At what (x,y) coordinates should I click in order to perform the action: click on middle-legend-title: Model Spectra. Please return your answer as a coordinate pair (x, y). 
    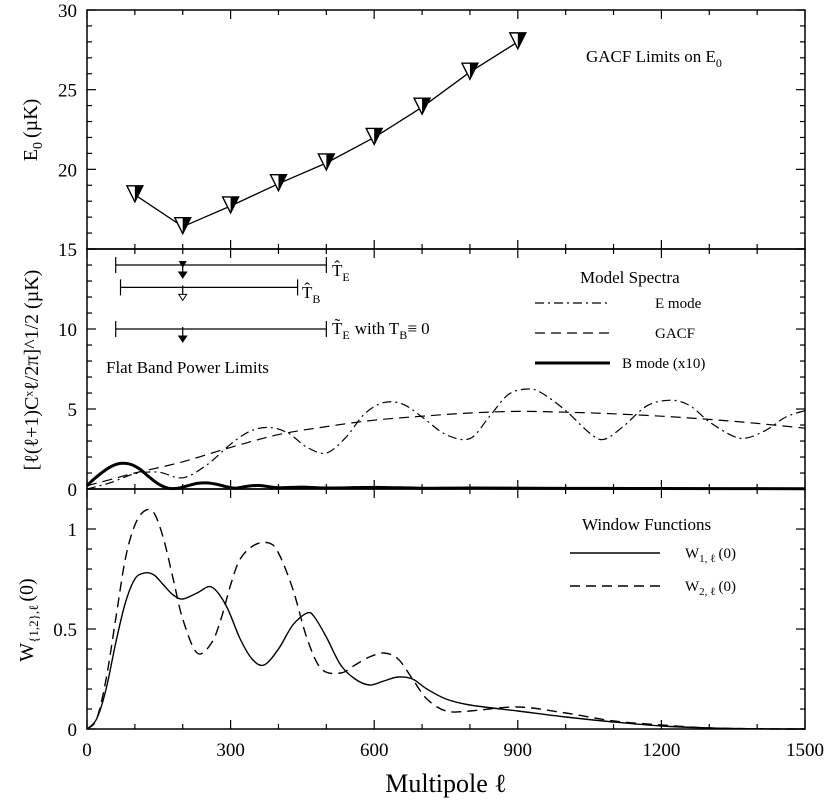
    Looking at the image, I should click on (630, 277).